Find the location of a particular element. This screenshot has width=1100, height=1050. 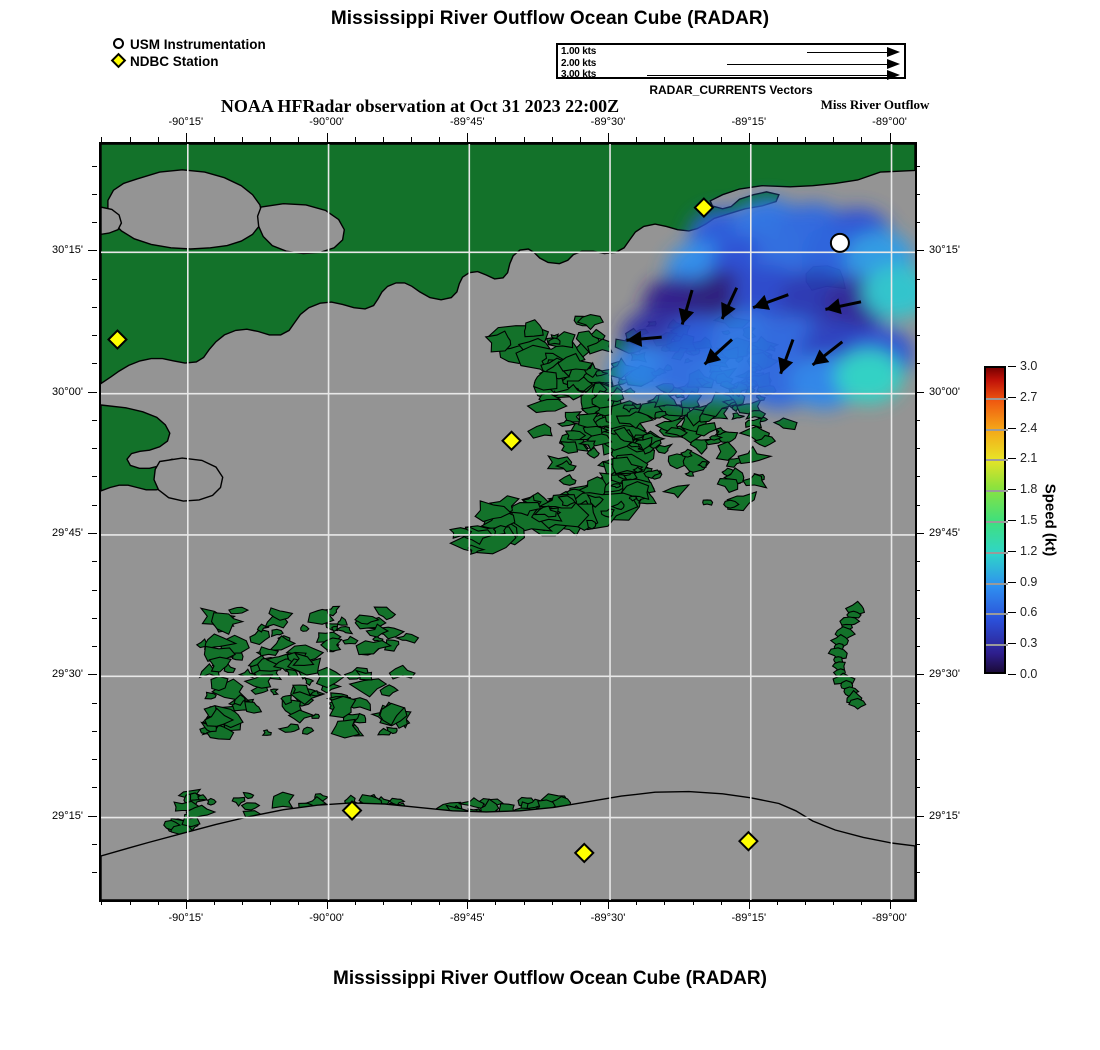

vector-shaft is located at coordinates (807, 64).